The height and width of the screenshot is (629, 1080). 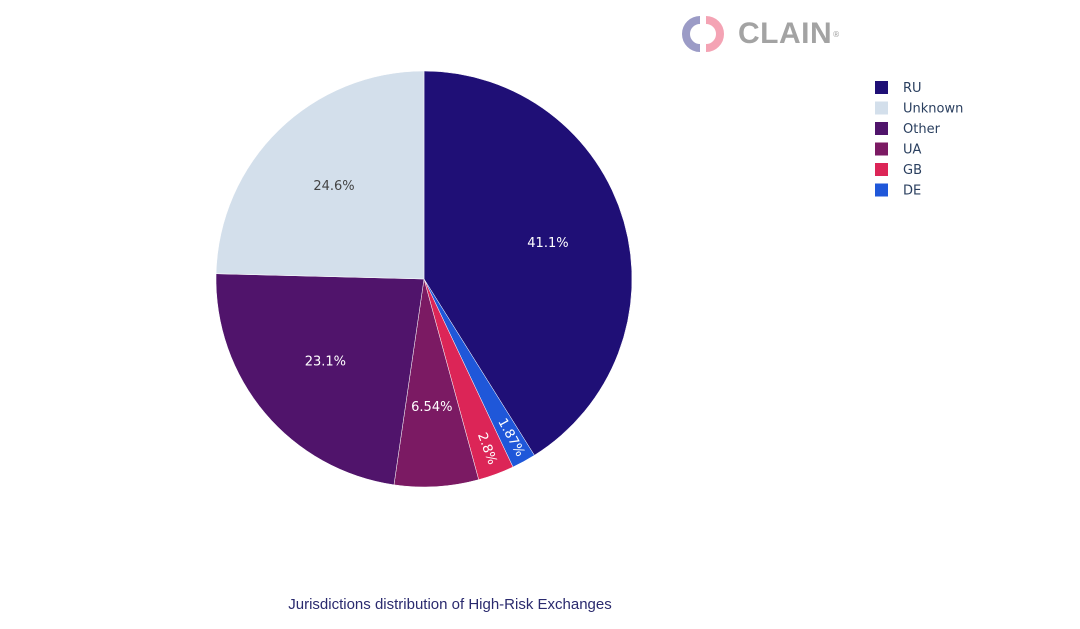 I want to click on legend-label: RU, so click(x=912, y=88).